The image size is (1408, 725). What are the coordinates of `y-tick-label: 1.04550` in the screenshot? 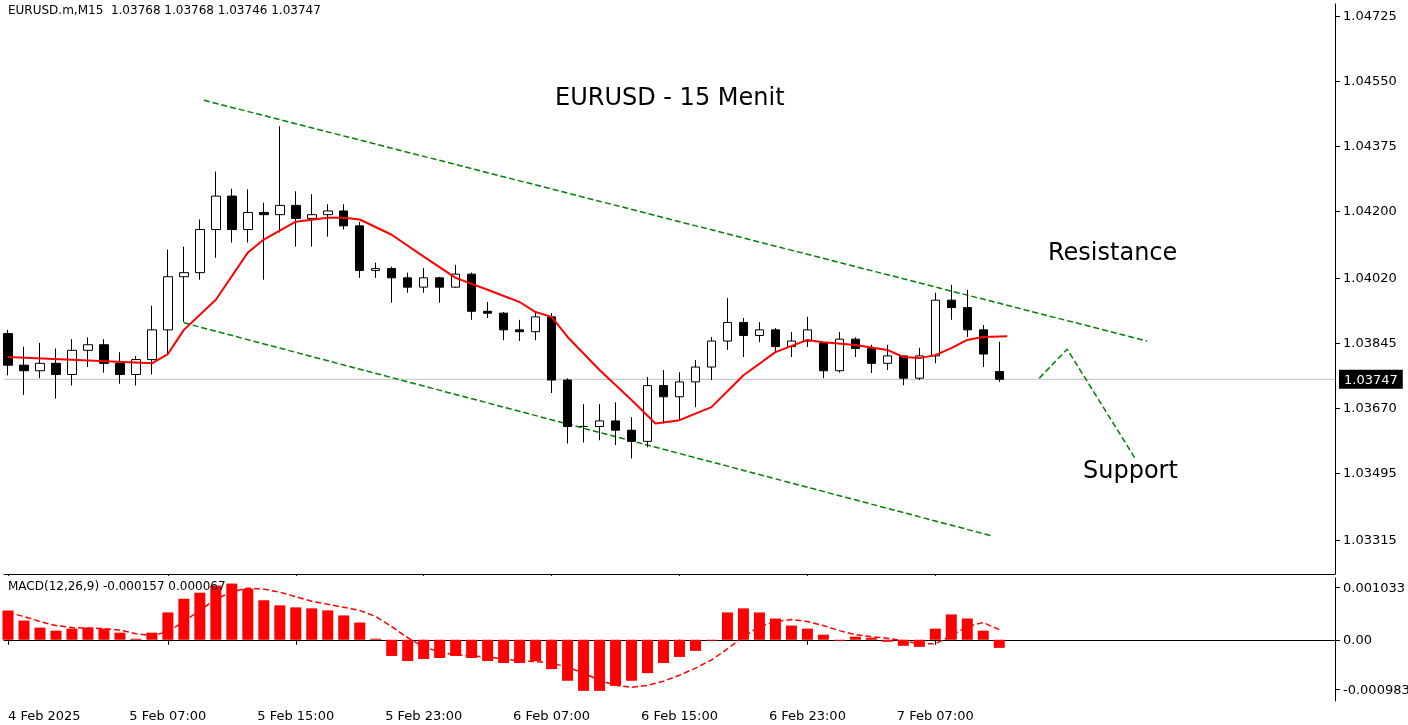 It's located at (1370, 81).